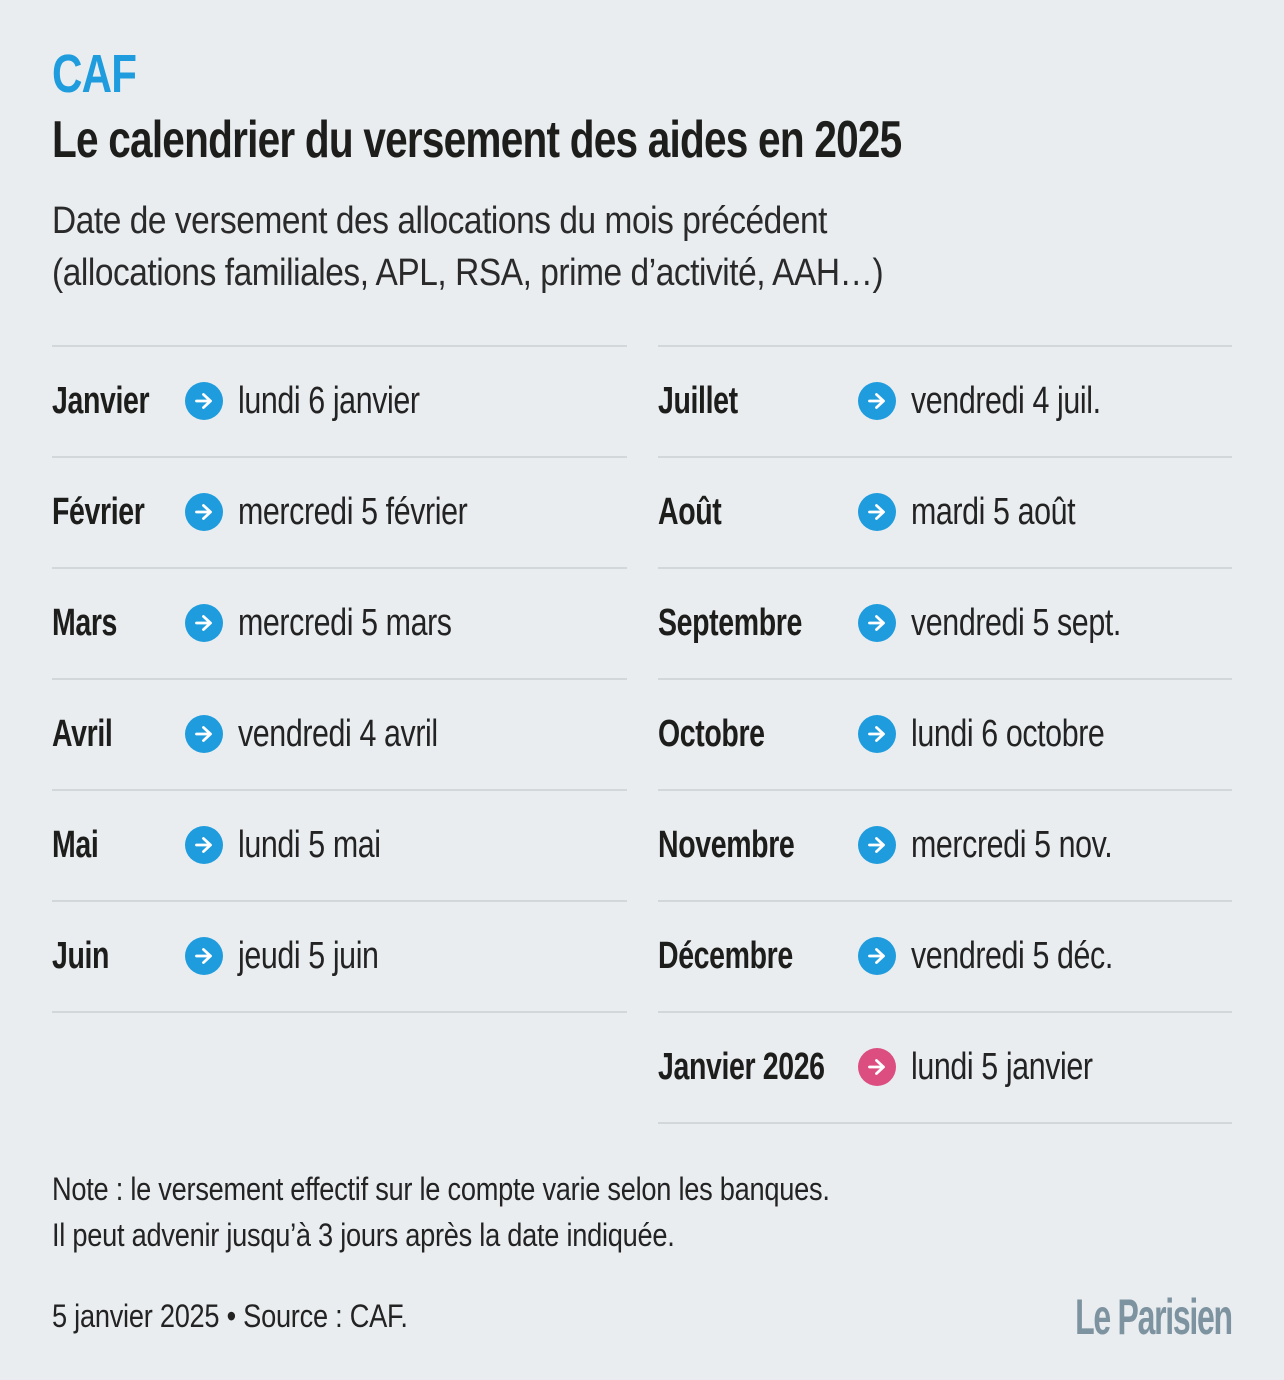  What do you see at coordinates (1015, 622) in the screenshot?
I see `payment-date: vendredi 5 sept.` at bounding box center [1015, 622].